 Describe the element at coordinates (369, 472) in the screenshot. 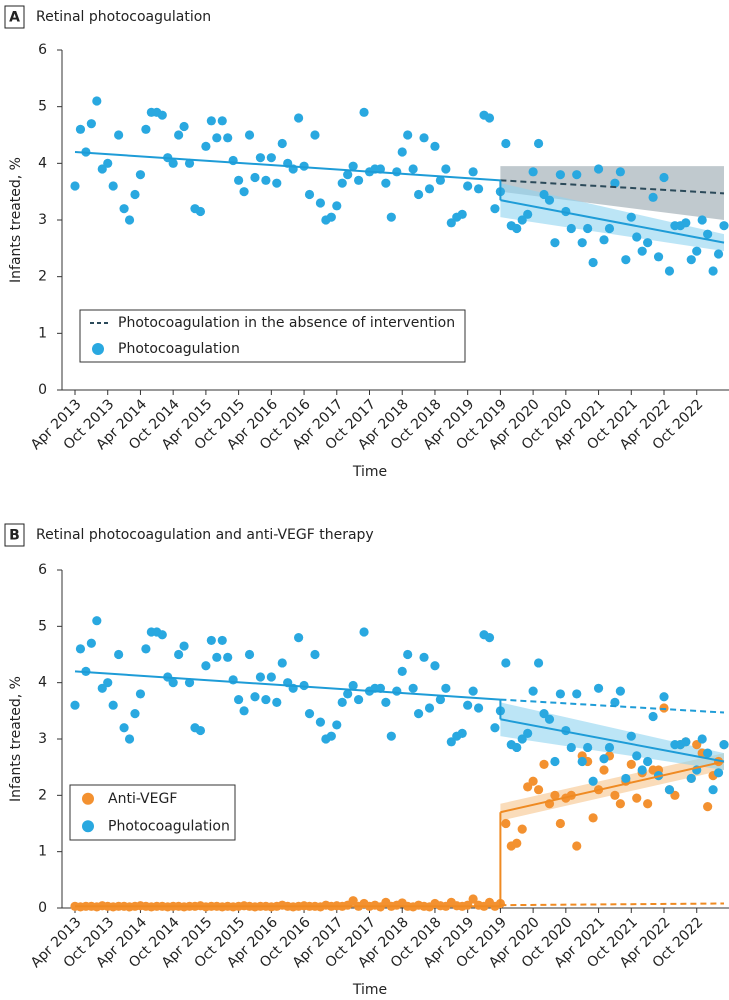

I see `x-axis-label: Time` at that location.